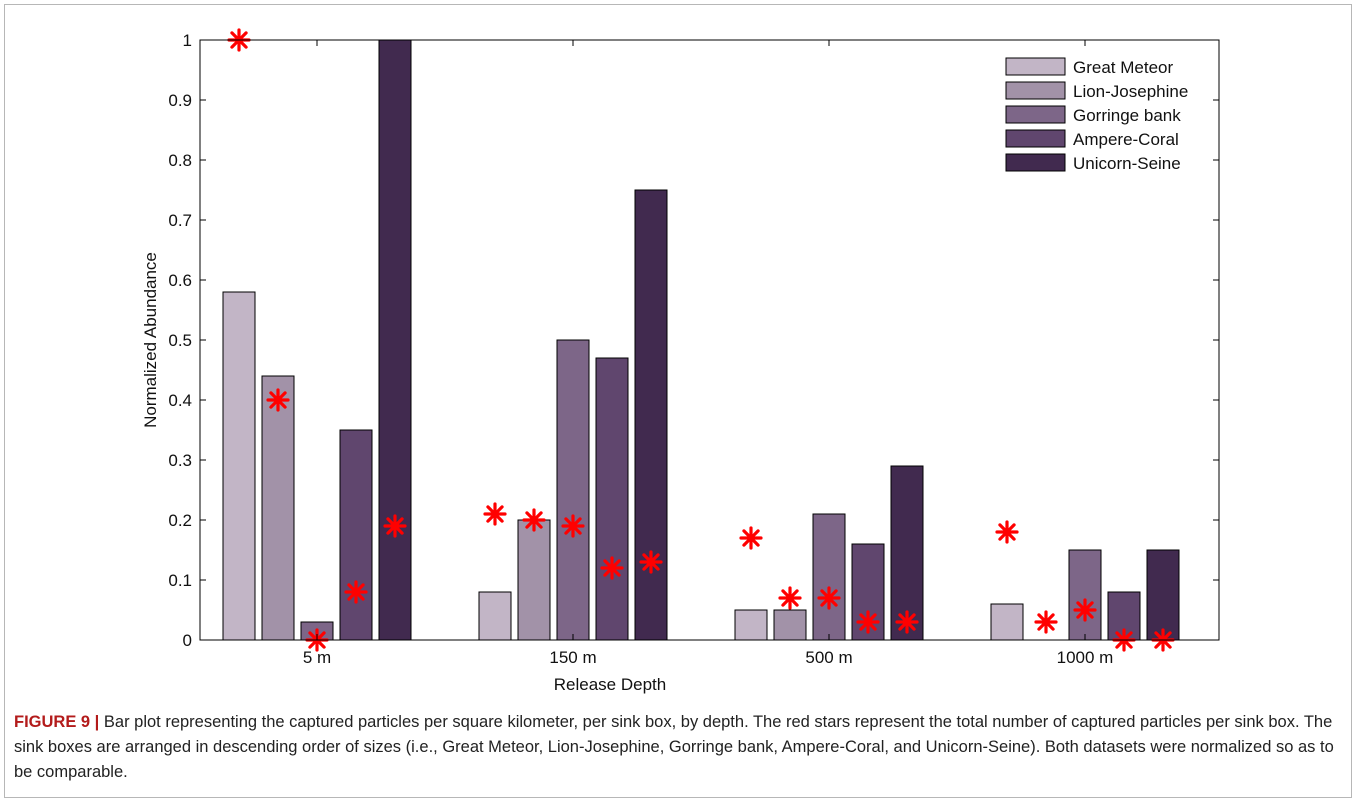 Image resolution: width=1358 pixels, height=804 pixels. What do you see at coordinates (1007, 622) in the screenshot?
I see `bar-great-meteor-1000m` at bounding box center [1007, 622].